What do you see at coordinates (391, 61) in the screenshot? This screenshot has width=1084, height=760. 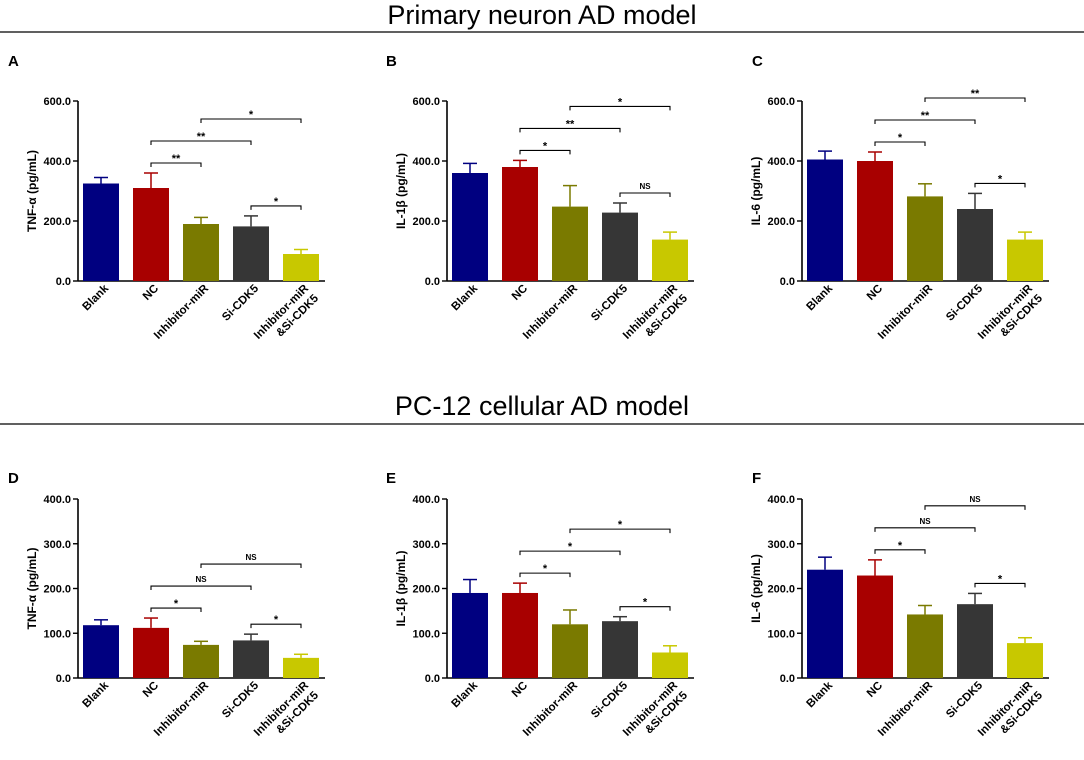 I see `panel-letter: B` at bounding box center [391, 61].